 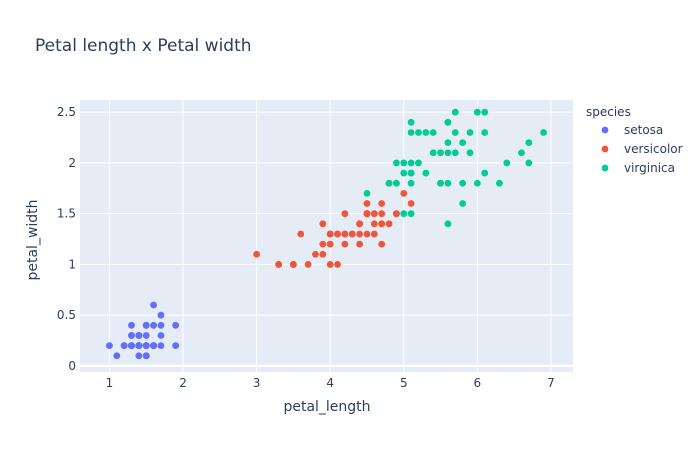 What do you see at coordinates (110, 383) in the screenshot?
I see `x-tick-label: 1` at bounding box center [110, 383].